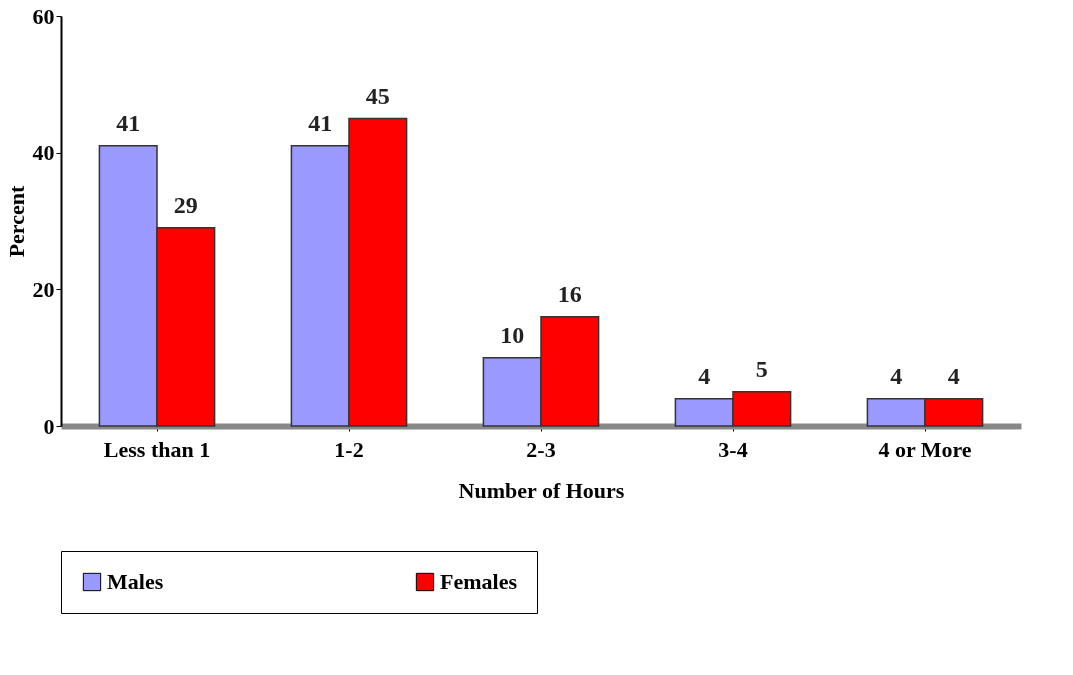 The width and height of the screenshot is (1073, 675). What do you see at coordinates (185, 204) in the screenshot?
I see `data-label: 29` at bounding box center [185, 204].